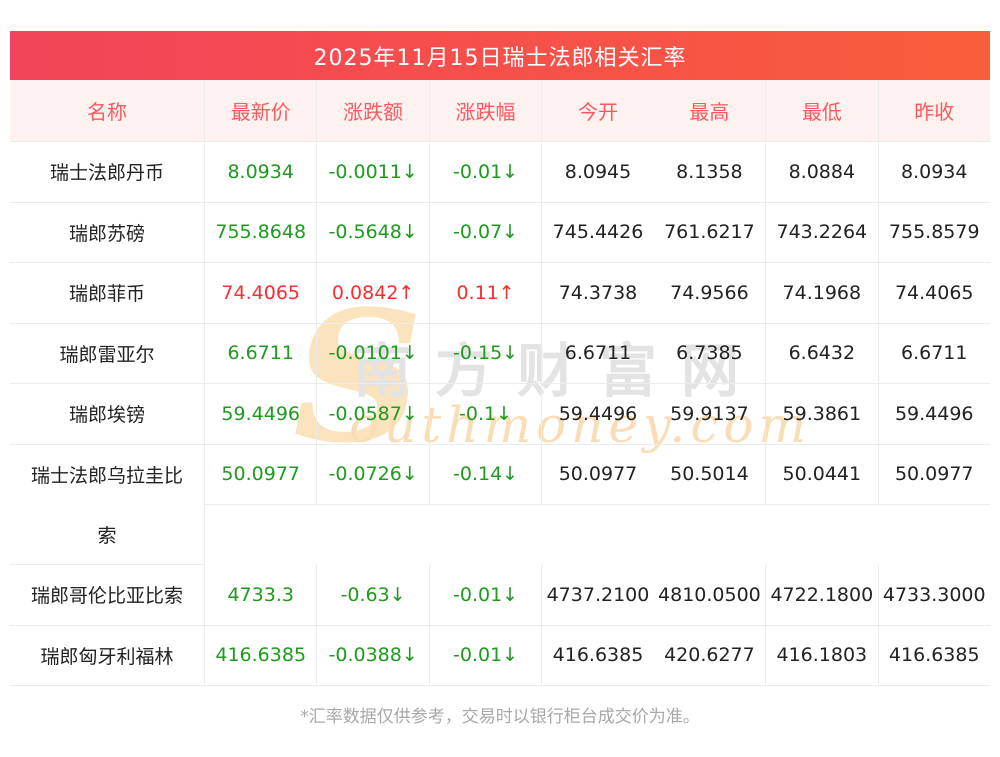 The width and height of the screenshot is (1000, 757). I want to click on low-price: 4722.1800, so click(822, 595).